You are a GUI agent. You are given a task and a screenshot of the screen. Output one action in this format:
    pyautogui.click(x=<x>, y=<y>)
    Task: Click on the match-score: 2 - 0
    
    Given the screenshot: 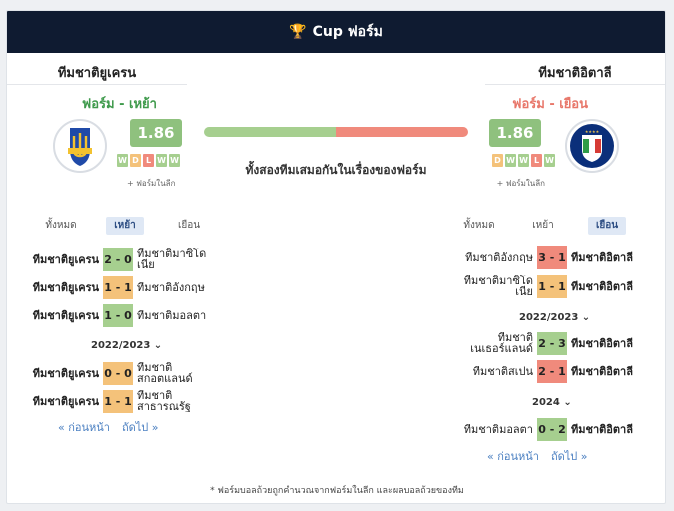 What is the action you would take?
    pyautogui.click(x=118, y=259)
    